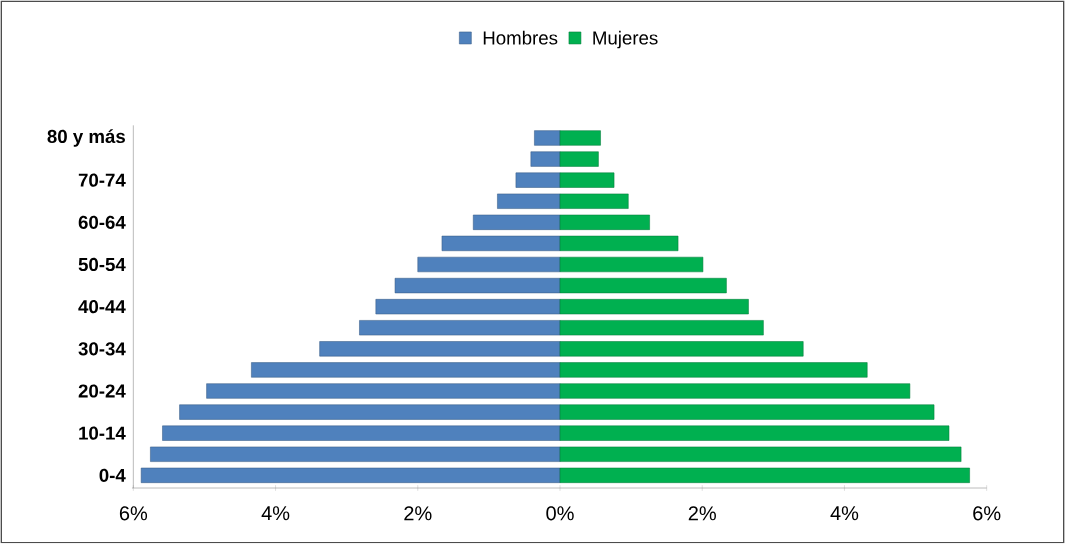 The height and width of the screenshot is (544, 1065). What do you see at coordinates (102, 433) in the screenshot?
I see `y-tick-label: 10-14` at bounding box center [102, 433].